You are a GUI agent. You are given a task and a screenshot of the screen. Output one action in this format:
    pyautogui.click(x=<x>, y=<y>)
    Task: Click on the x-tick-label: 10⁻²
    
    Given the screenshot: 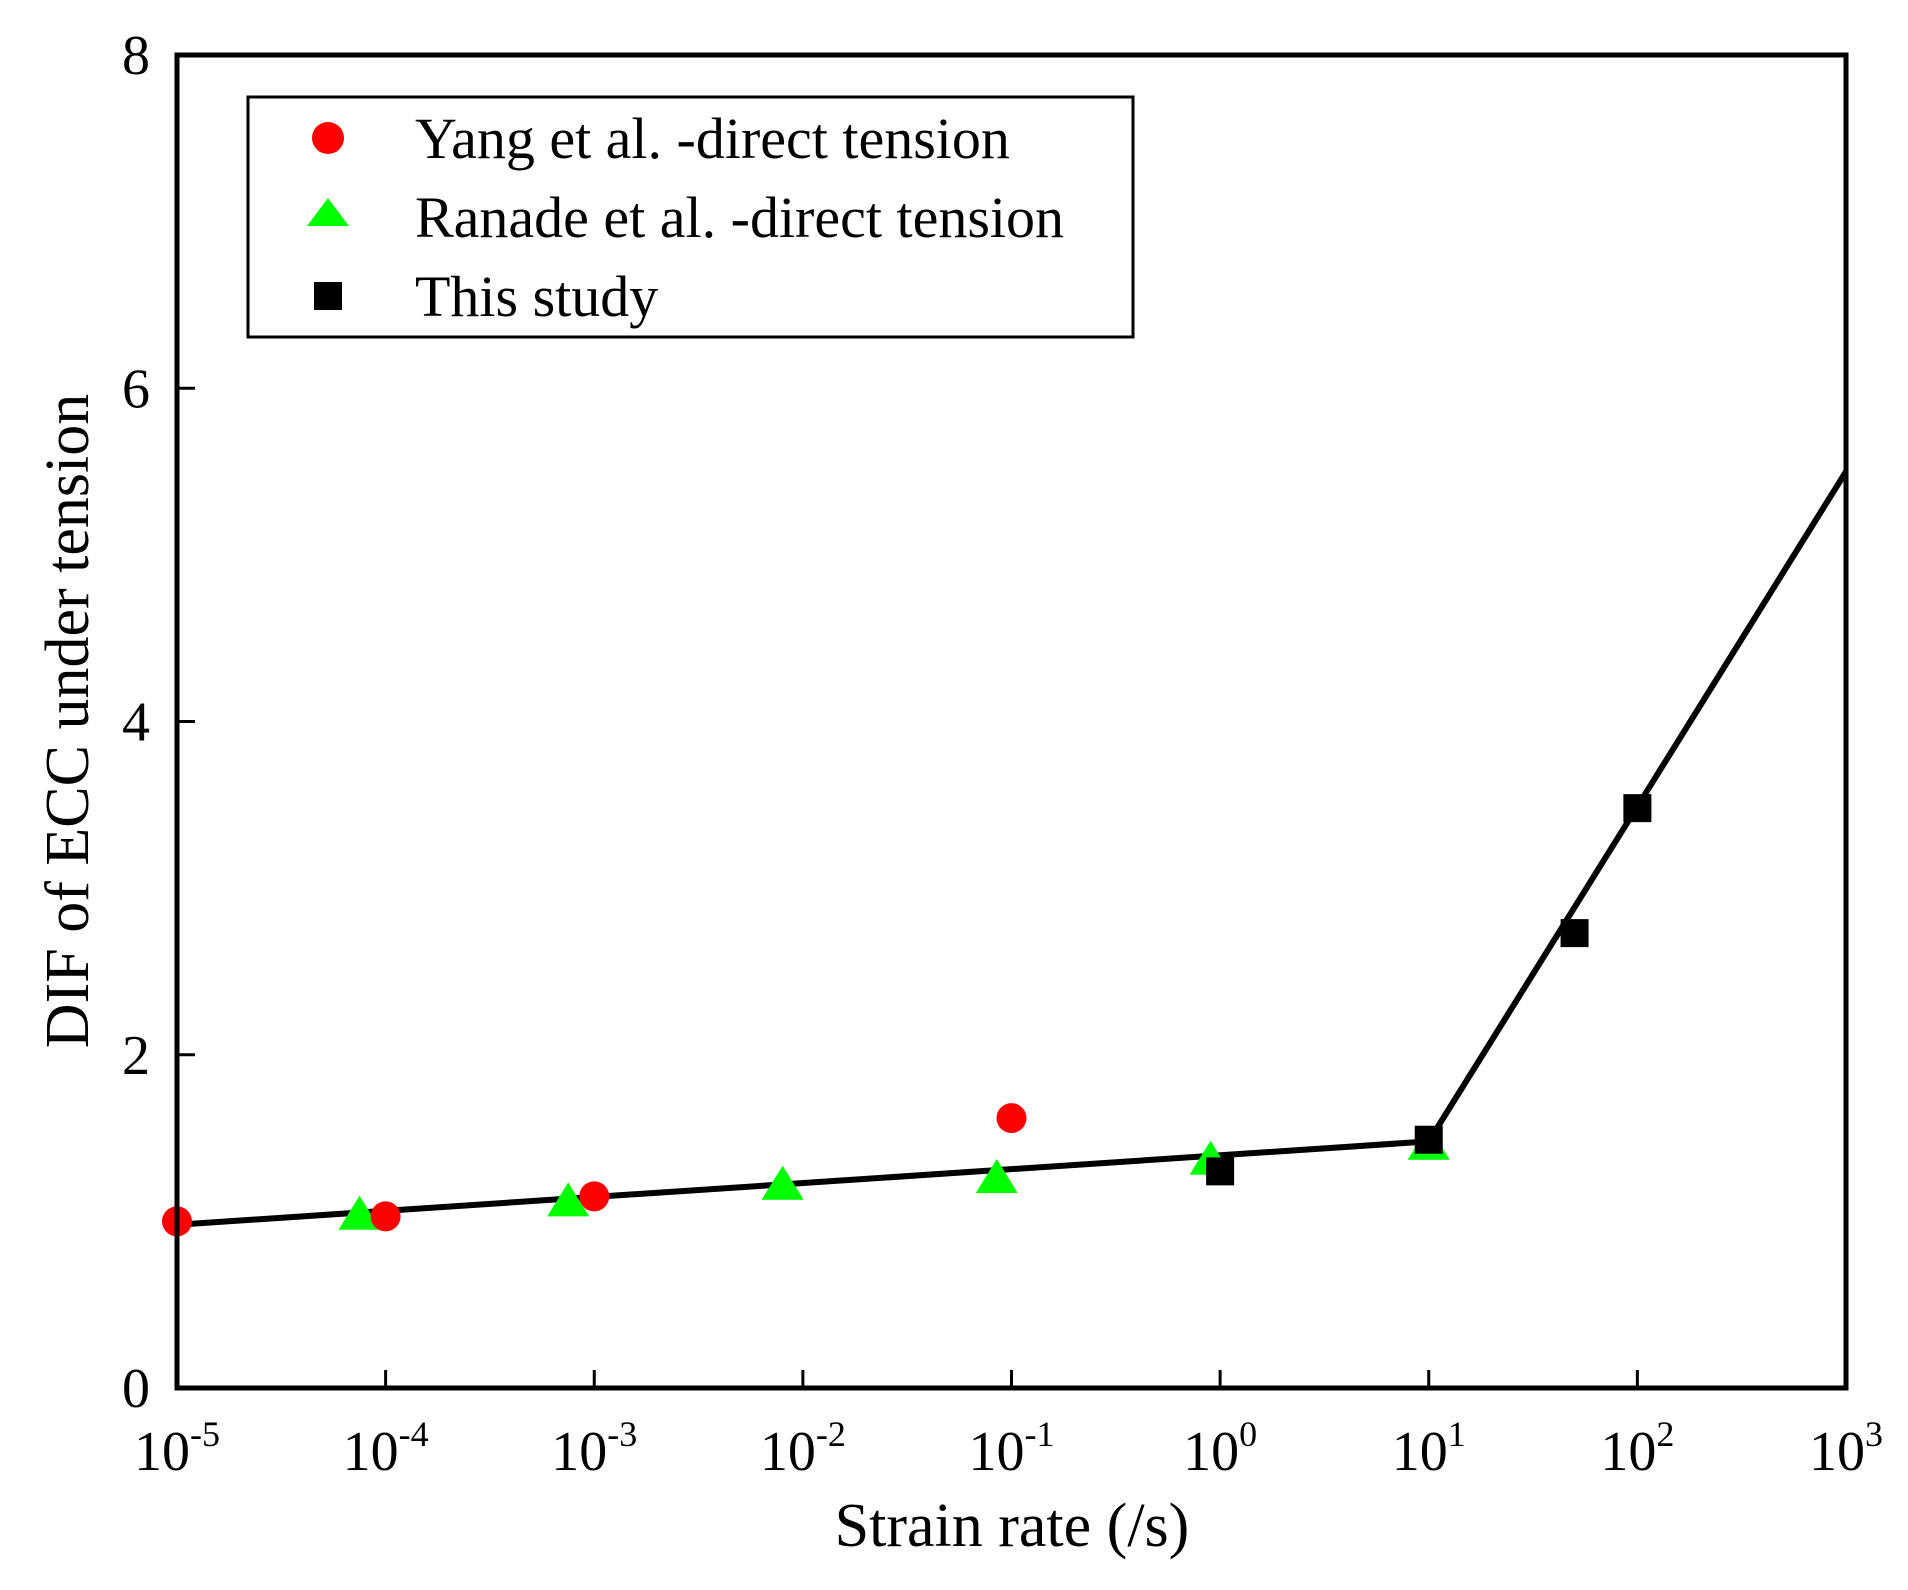 What is the action you would take?
    pyautogui.click(x=803, y=1448)
    